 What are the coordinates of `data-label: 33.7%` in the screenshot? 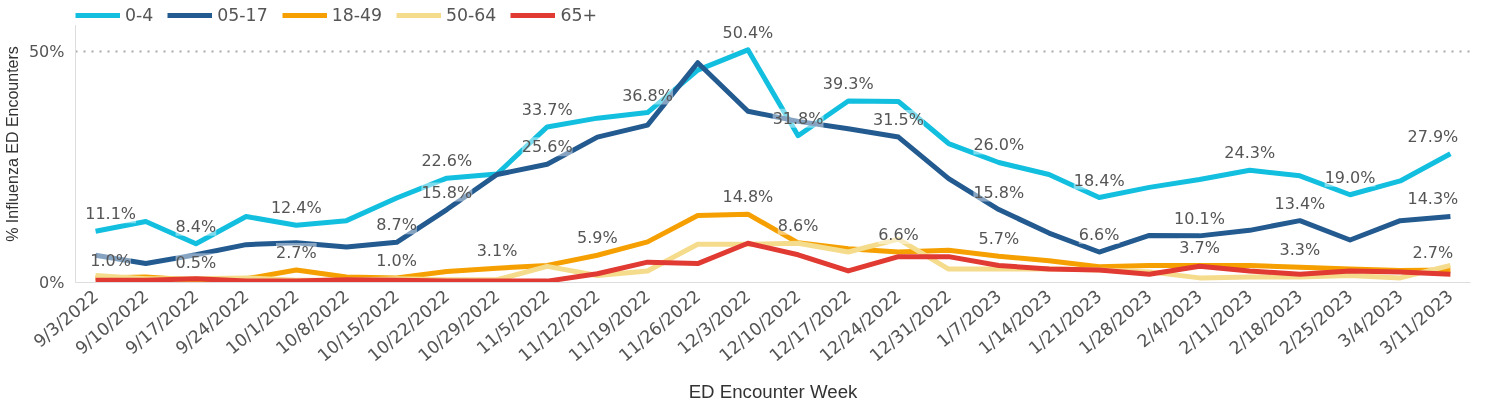 It's located at (547, 109).